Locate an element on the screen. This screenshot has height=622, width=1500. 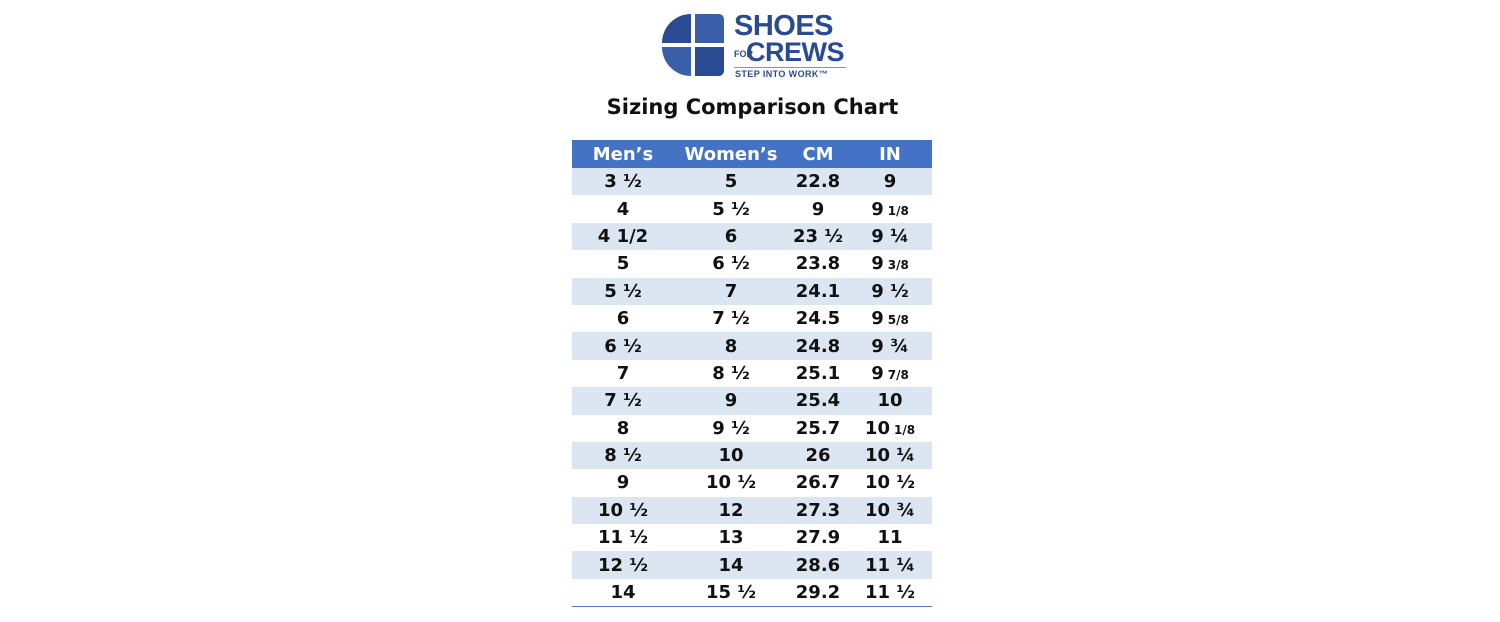
cell-womens: 10 ½ is located at coordinates (731, 483).